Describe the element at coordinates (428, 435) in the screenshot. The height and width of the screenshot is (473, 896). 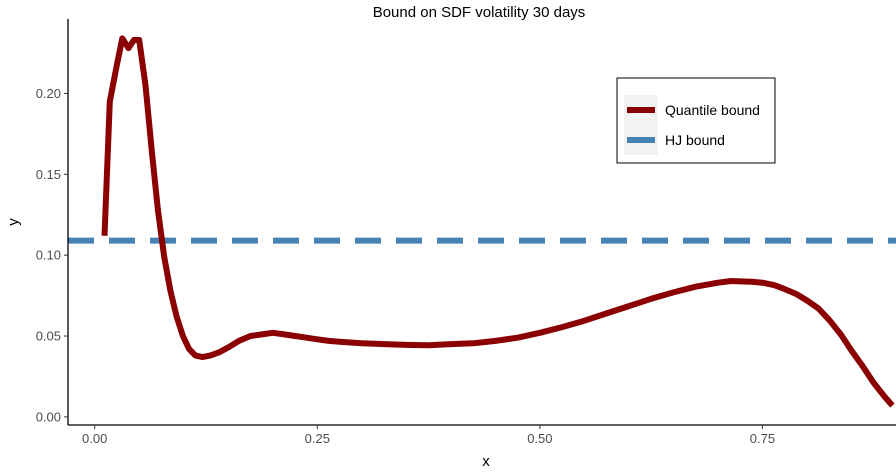
I see `x-axis-ticks: 0.00 0.25 0.50 0.75` at that location.